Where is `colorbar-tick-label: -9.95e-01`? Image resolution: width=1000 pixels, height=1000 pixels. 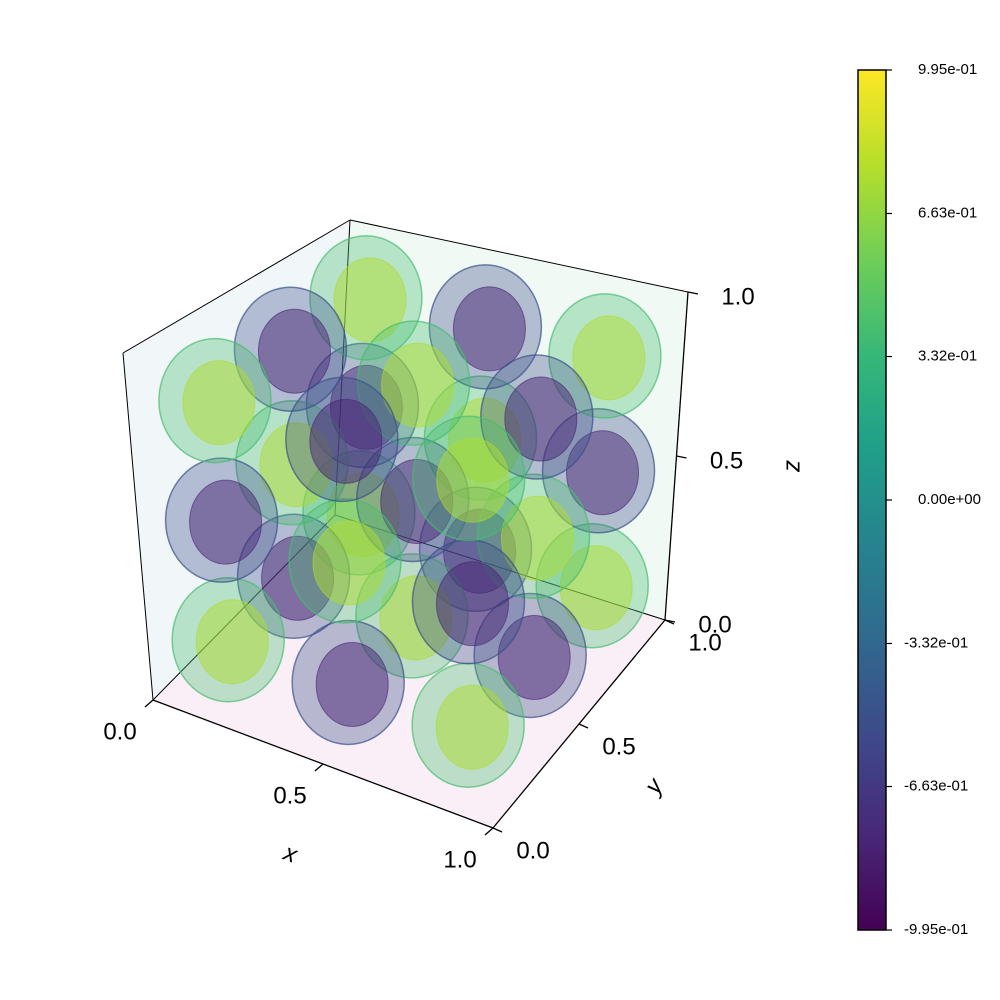 colorbar-tick-label: -9.95e-01 is located at coordinates (936, 929).